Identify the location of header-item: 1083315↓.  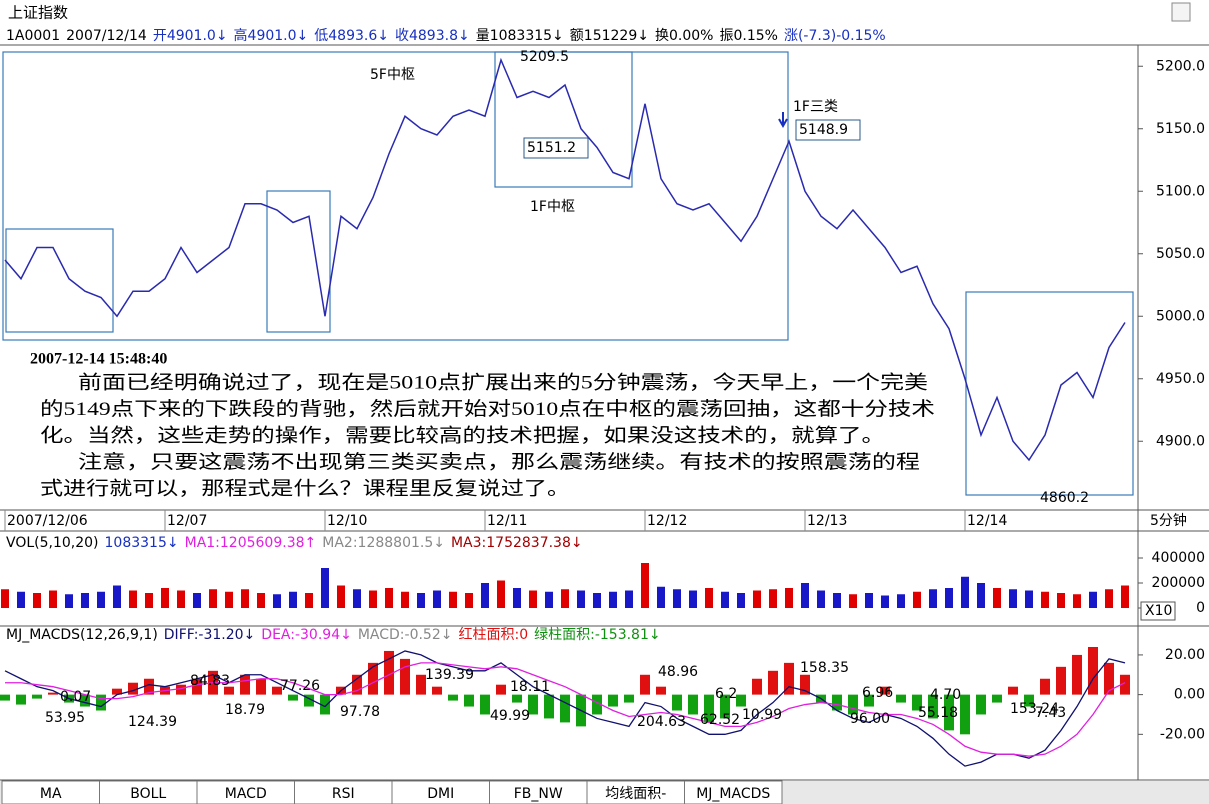
(142, 543).